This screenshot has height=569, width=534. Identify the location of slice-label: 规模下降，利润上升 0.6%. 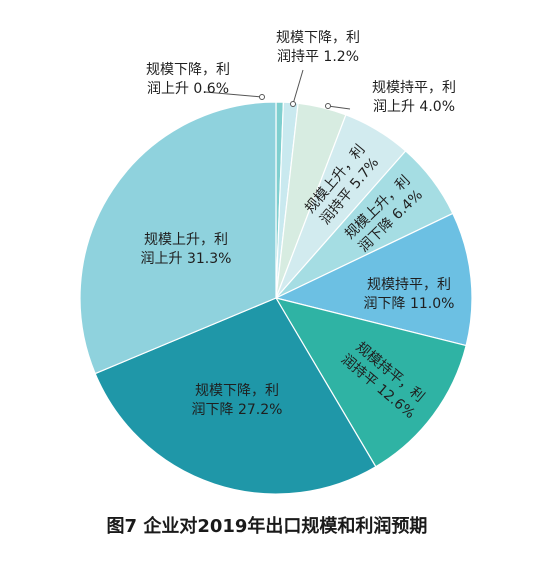
(188, 79).